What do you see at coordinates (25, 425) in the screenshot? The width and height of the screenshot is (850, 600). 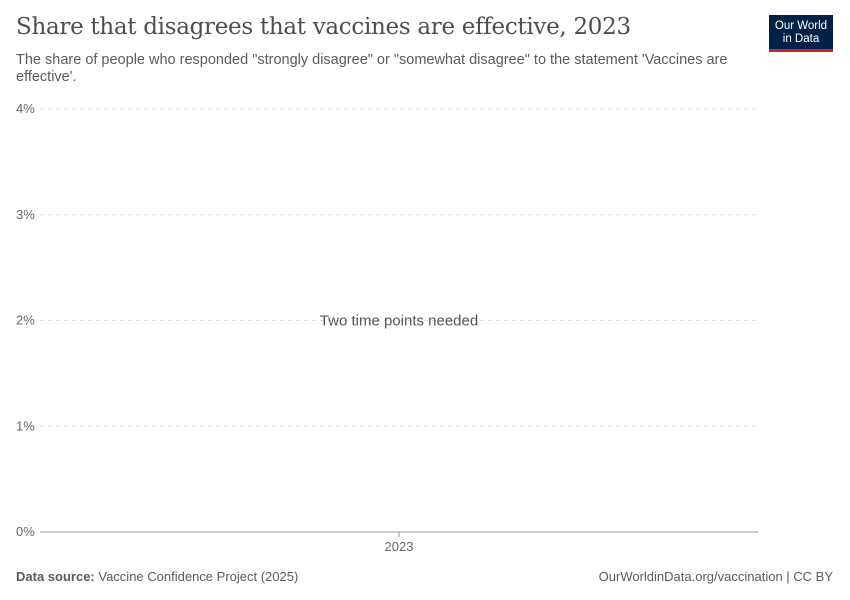 I see `y-tick-label: 1%` at bounding box center [25, 425].